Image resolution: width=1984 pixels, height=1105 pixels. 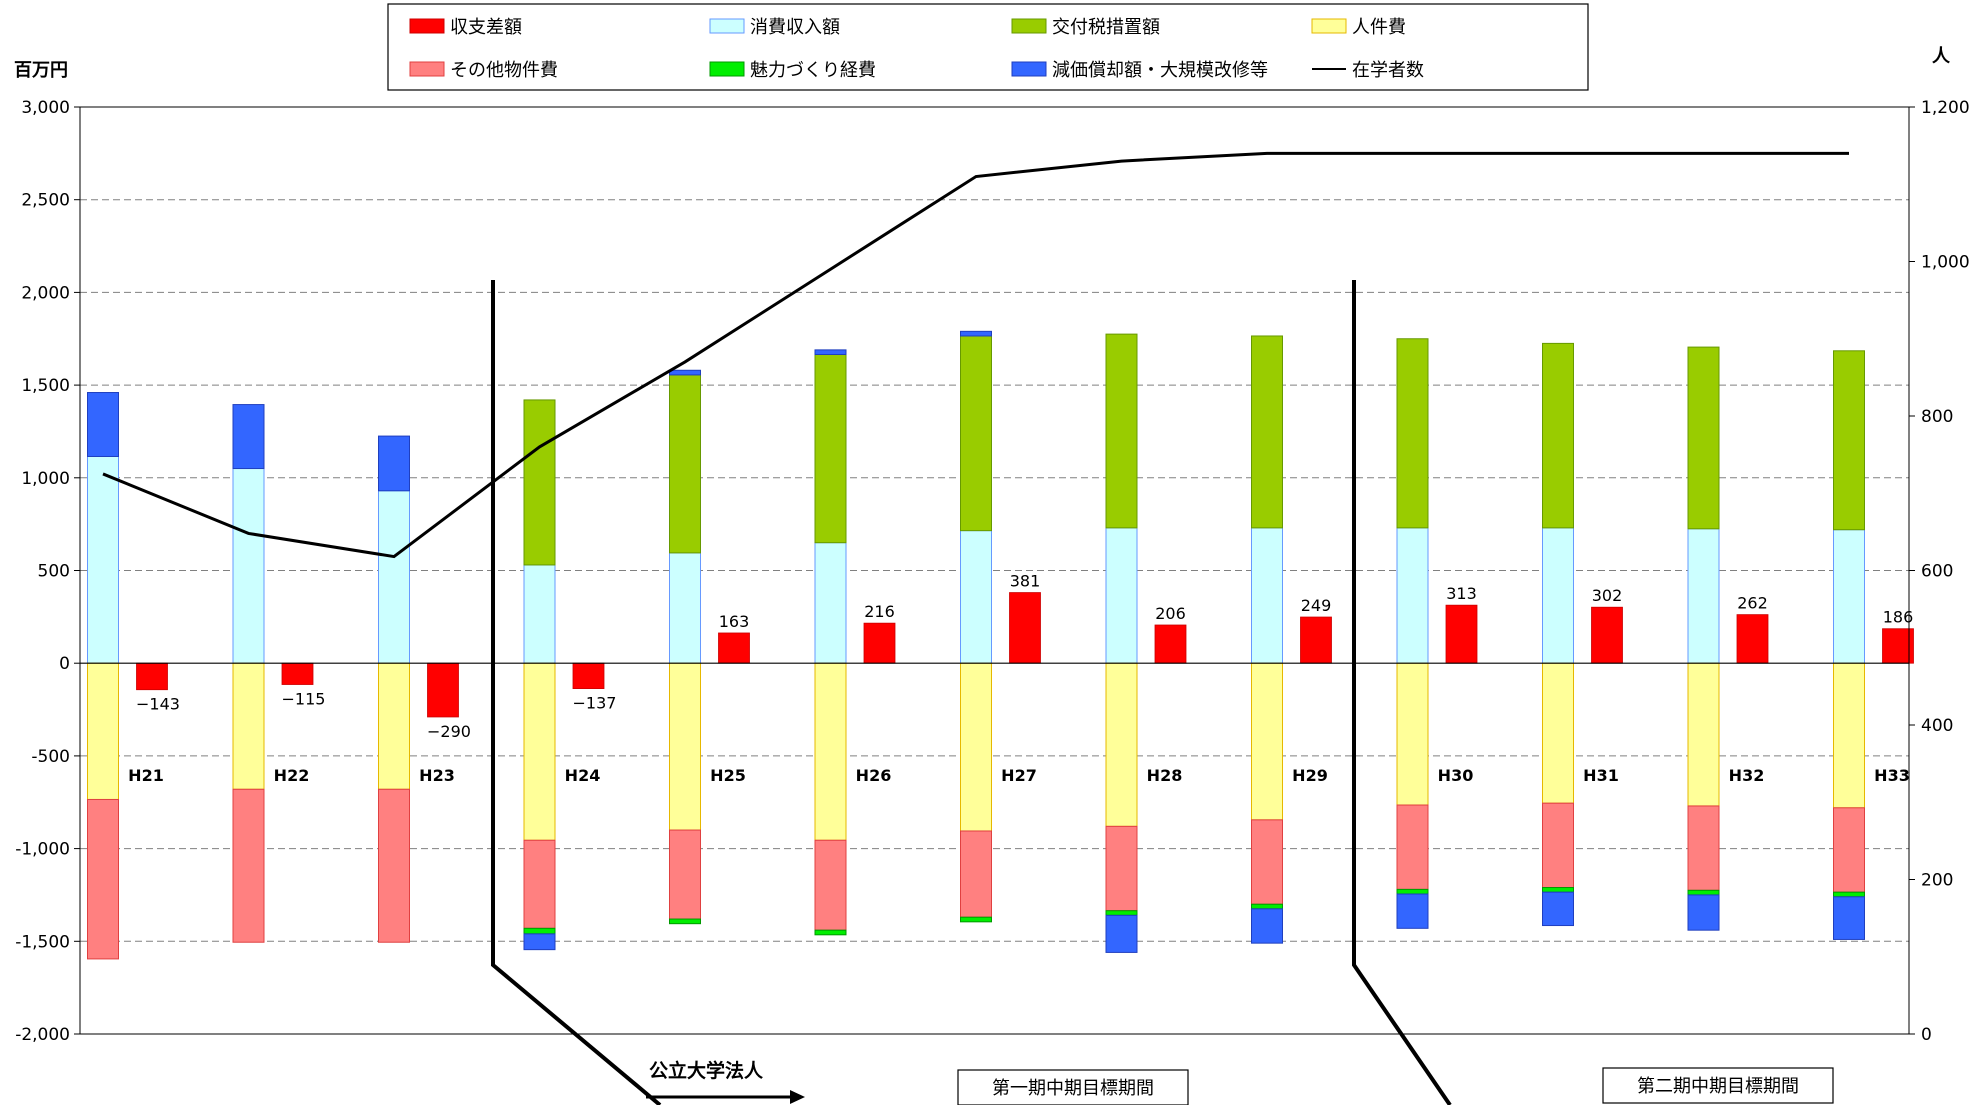 What do you see at coordinates (394, 726) in the screenshot?
I see `bar-personnel-H23` at bounding box center [394, 726].